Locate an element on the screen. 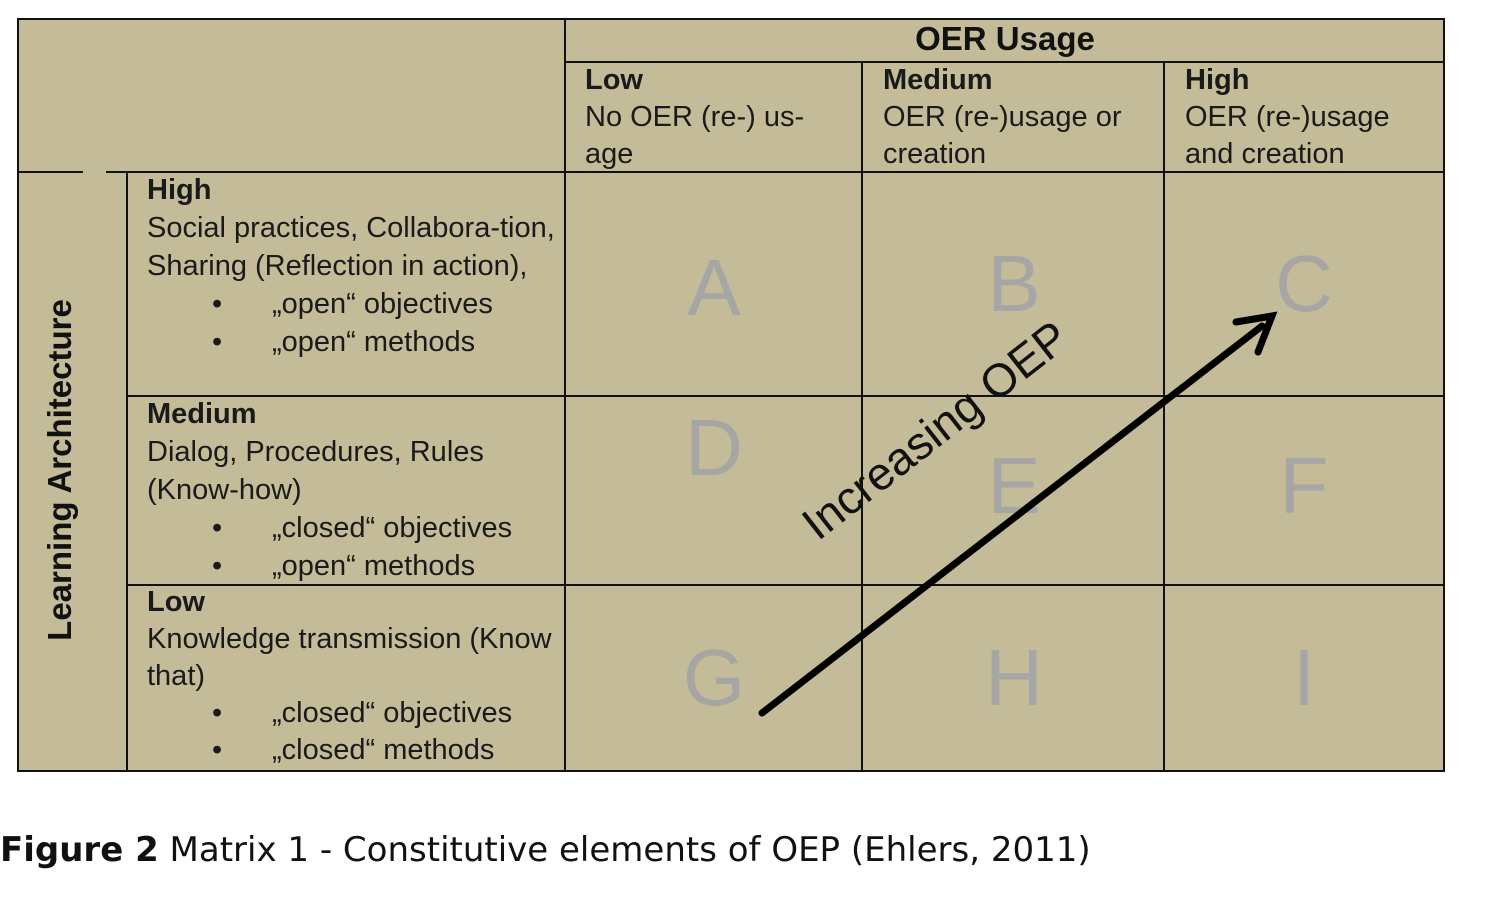 This screenshot has width=1488, height=904. row-level: Low is located at coordinates (176, 602).